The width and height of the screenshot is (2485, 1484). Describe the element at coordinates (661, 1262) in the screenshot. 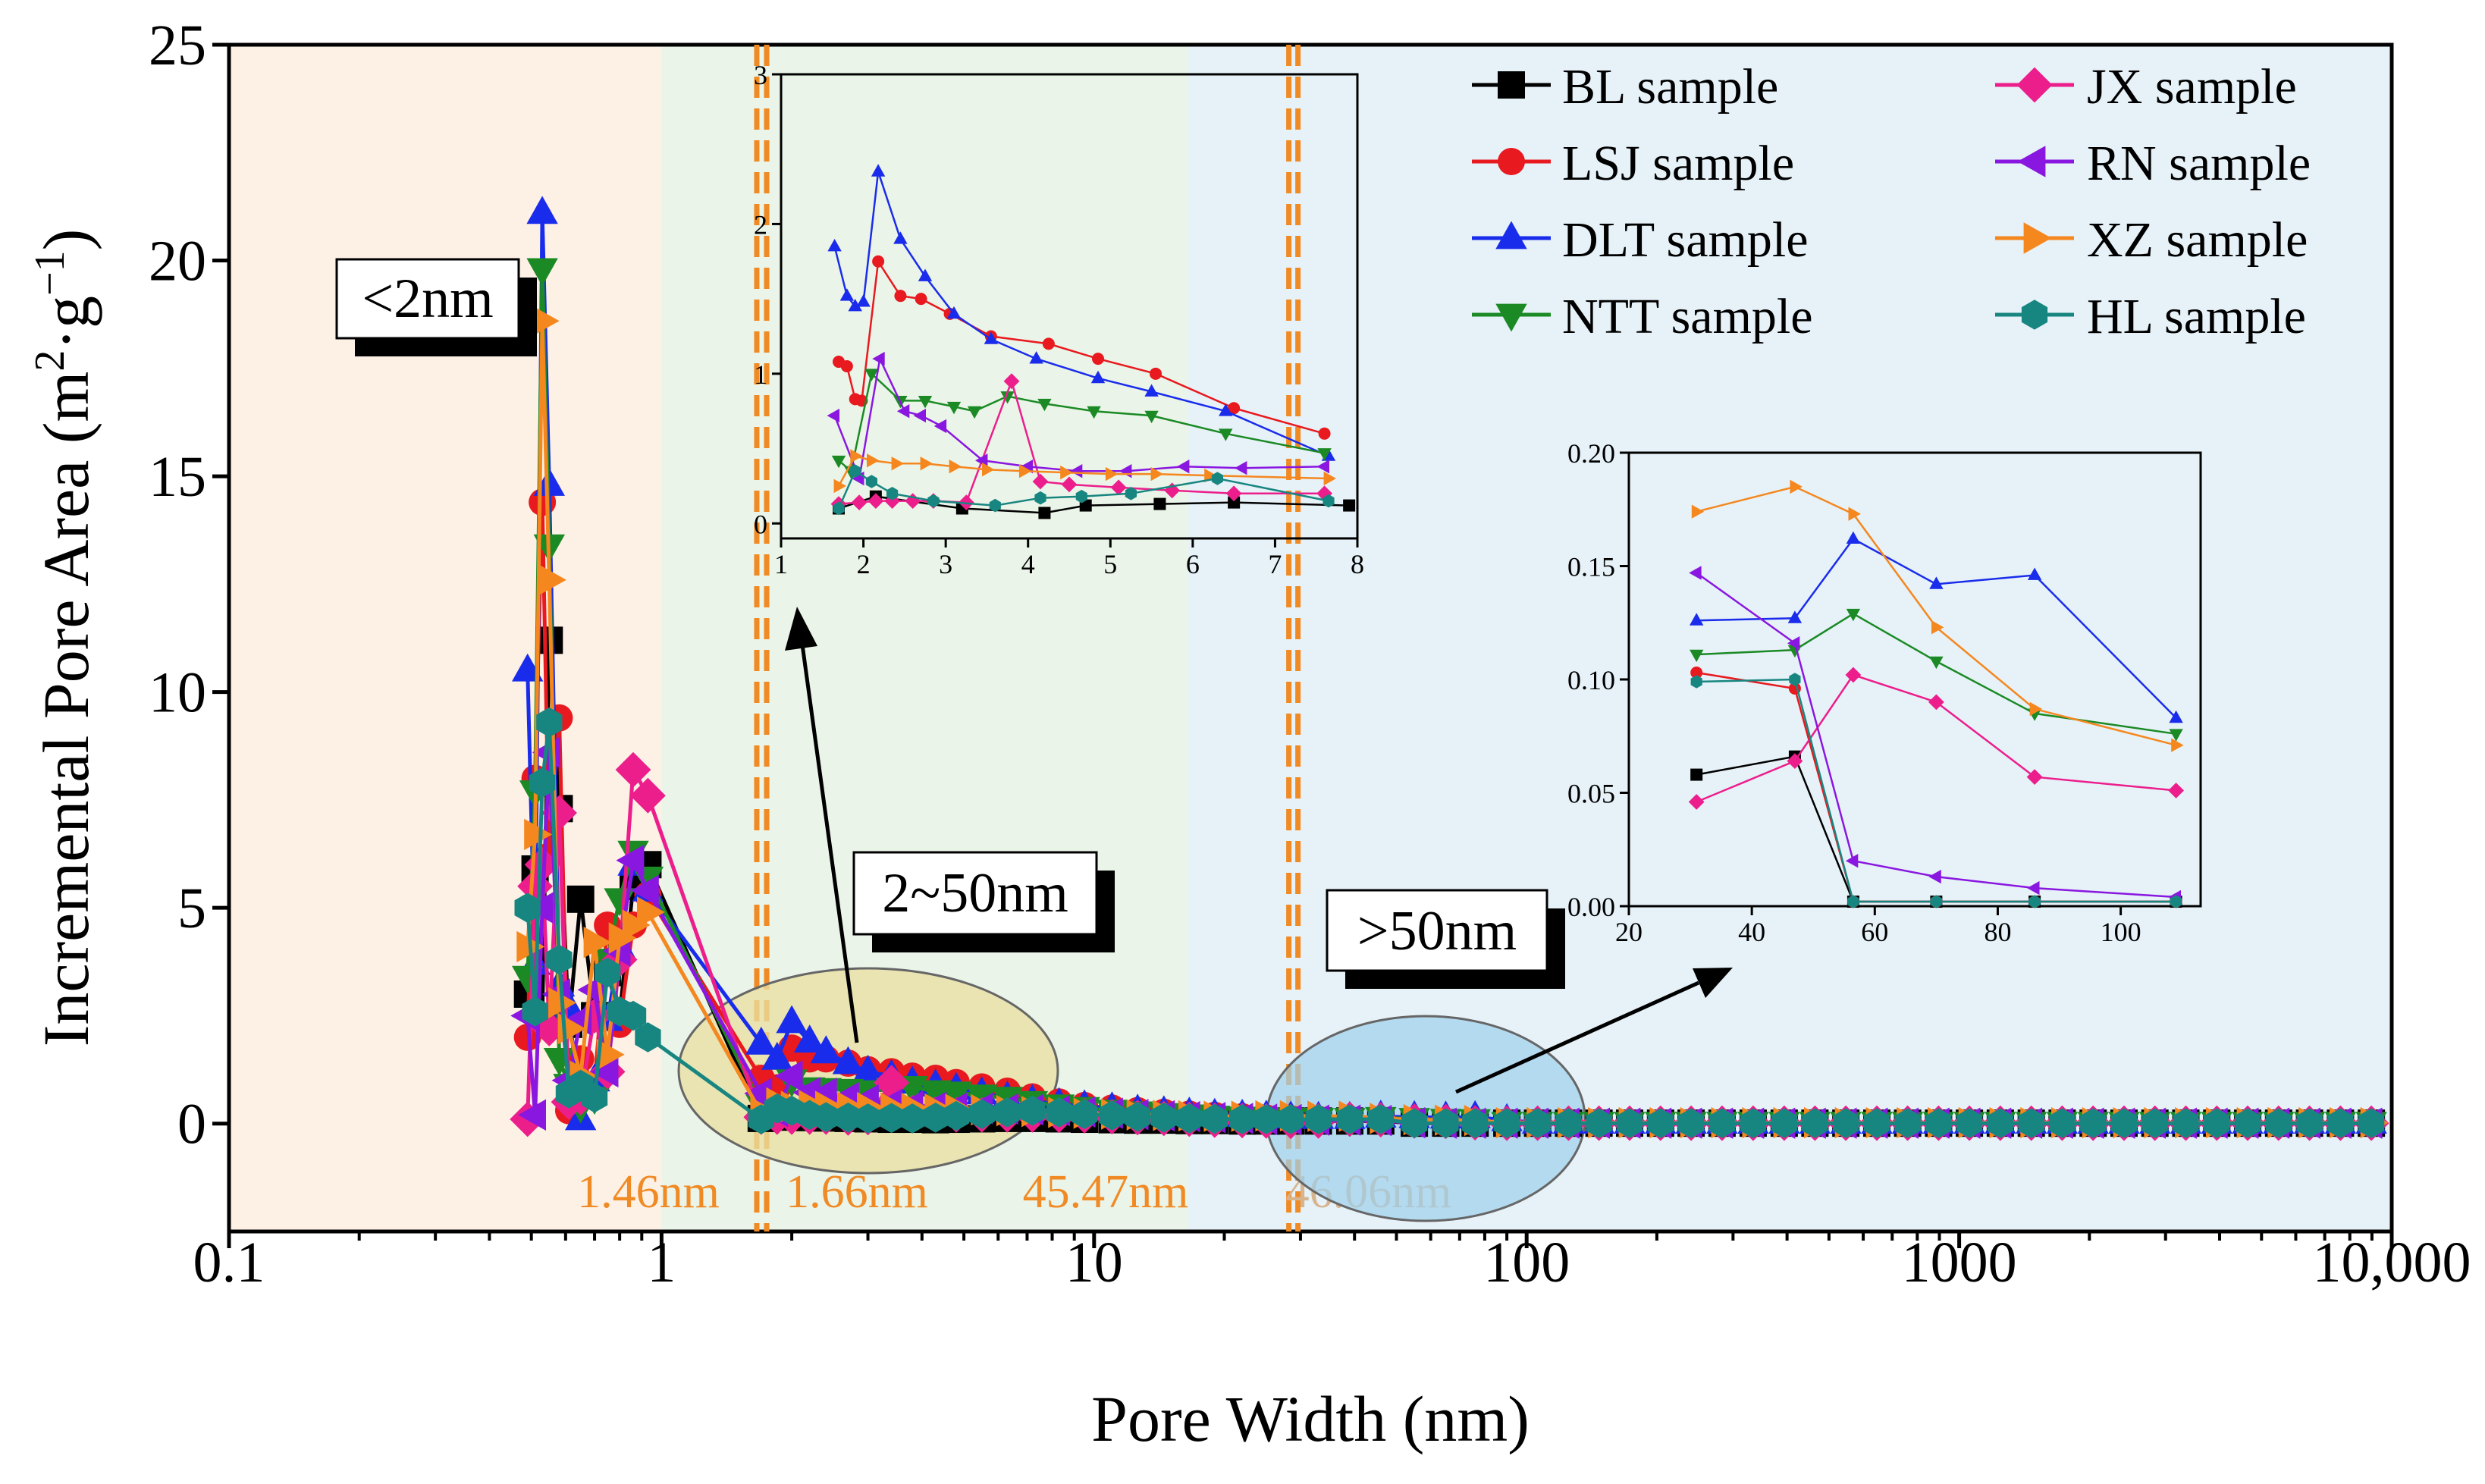

I see `x-tick-label: 1` at that location.